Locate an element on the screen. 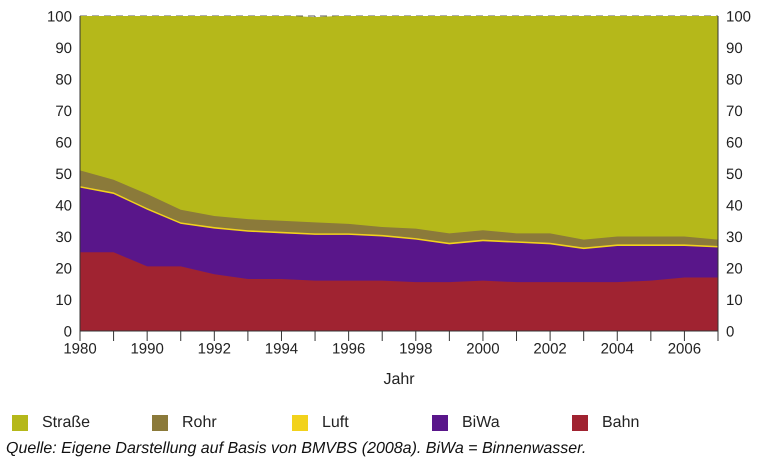  x-tick-label: 2002 is located at coordinates (550, 349).